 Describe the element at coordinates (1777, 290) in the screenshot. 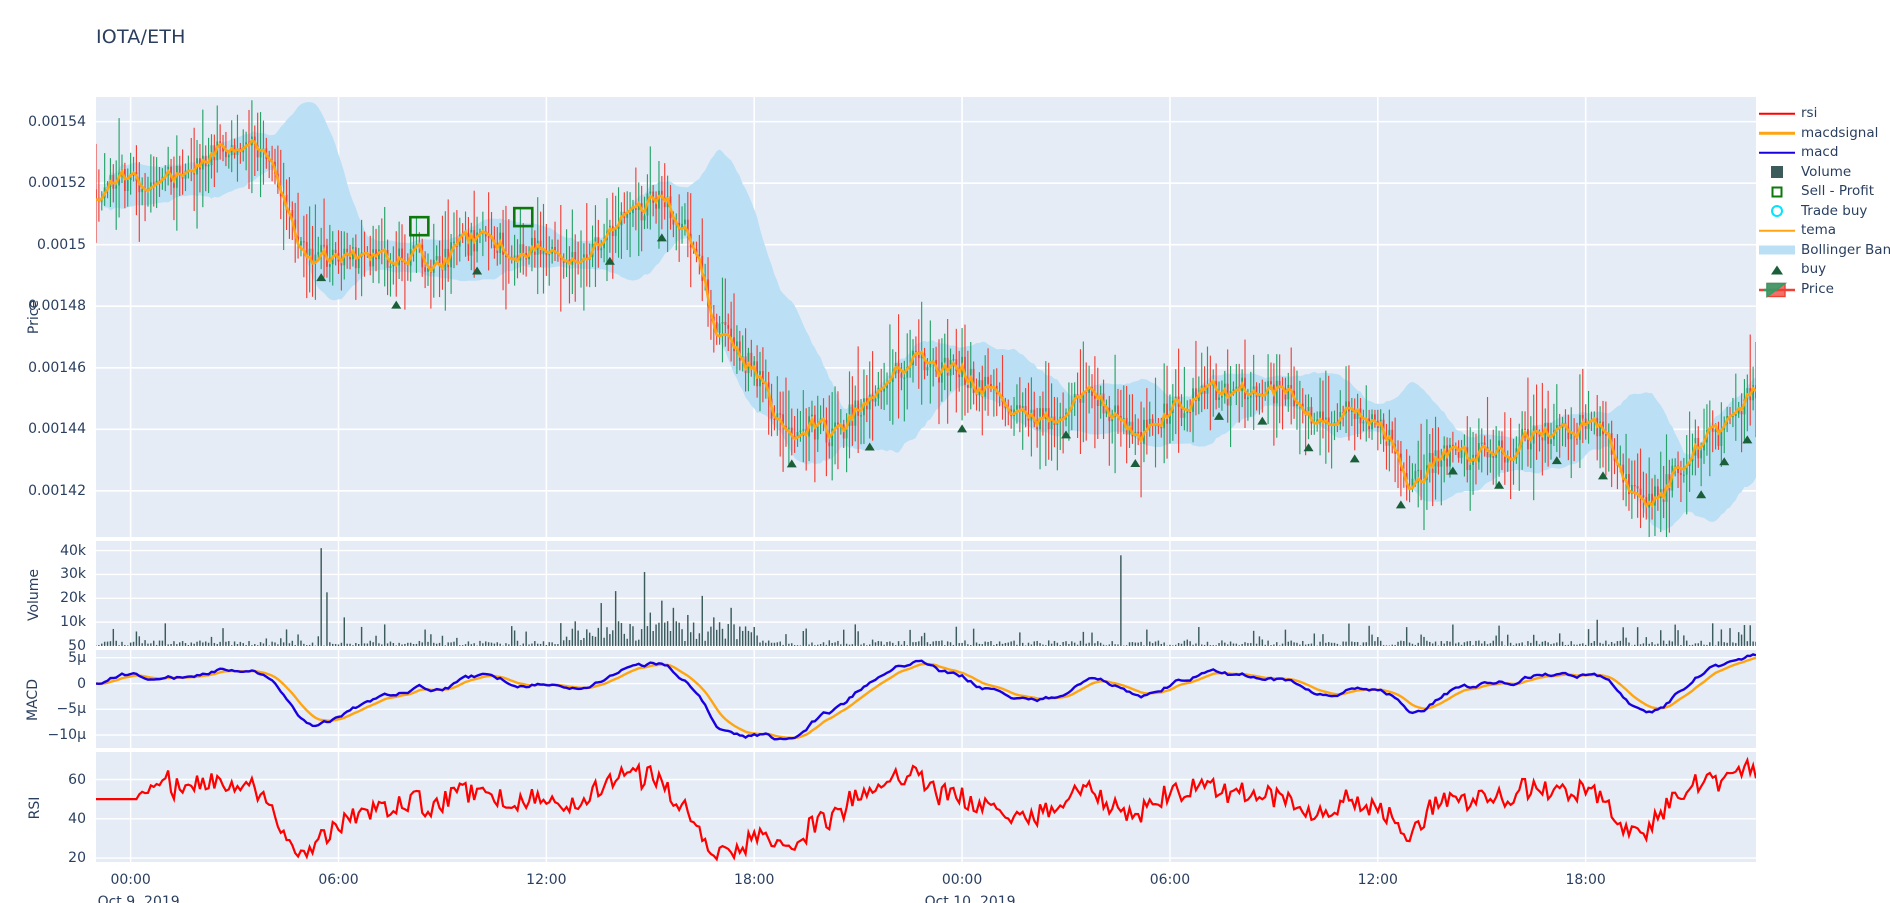

I see `candlestick-marker-icon` at that location.